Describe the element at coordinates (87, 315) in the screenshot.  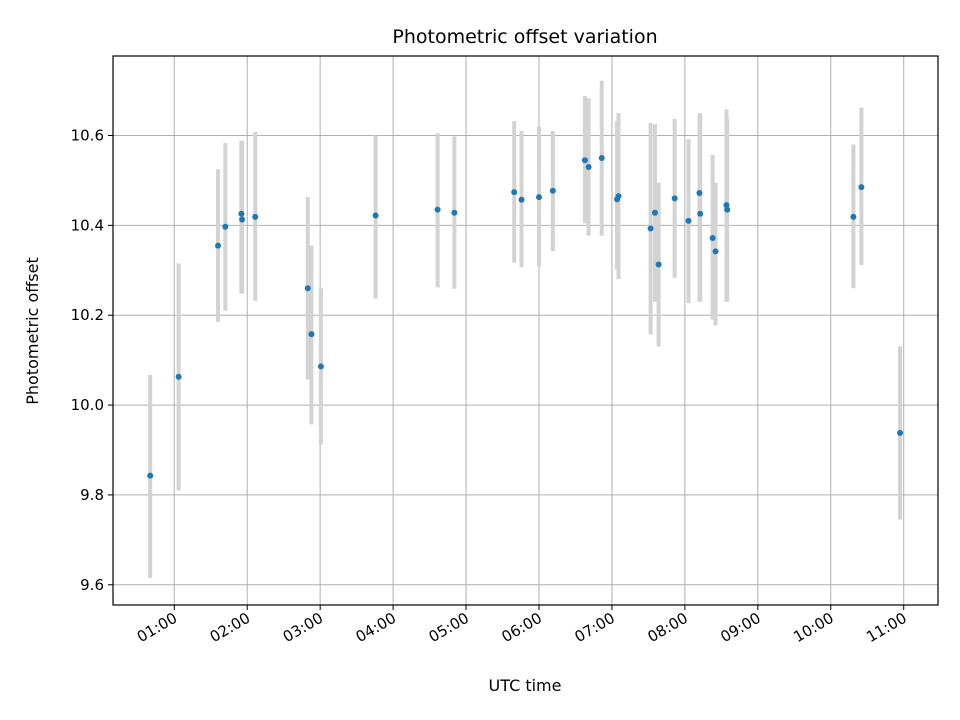
I see `y-tick-label: 10.2` at that location.